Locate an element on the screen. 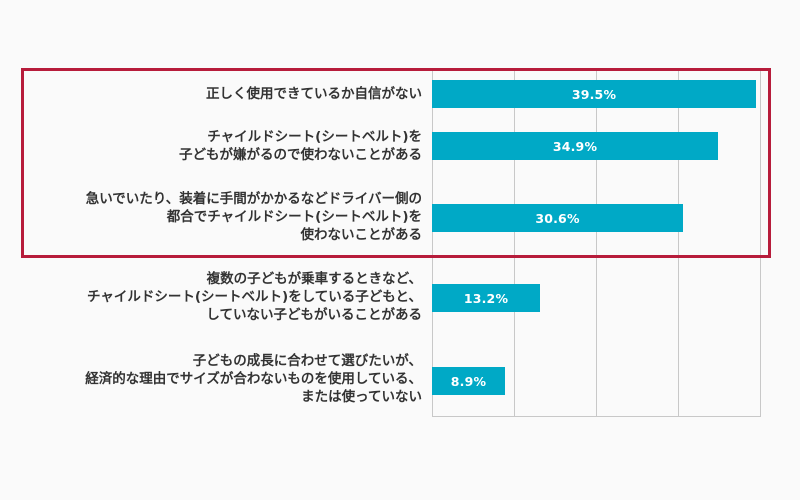 The height and width of the screenshot is (500, 800). label-line: 急いでいたり、装着に手間がかかるなどドライバー側の is located at coordinates (253, 199).